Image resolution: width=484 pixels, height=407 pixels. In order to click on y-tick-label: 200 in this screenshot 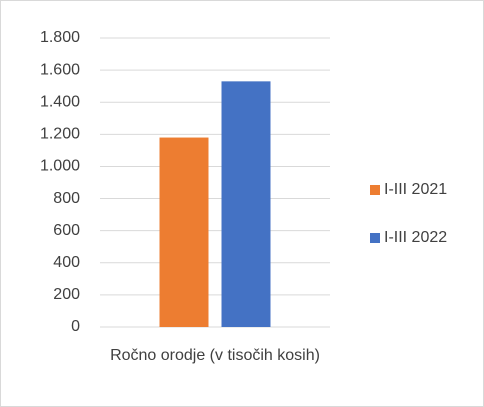, I will do `click(66, 294)`.